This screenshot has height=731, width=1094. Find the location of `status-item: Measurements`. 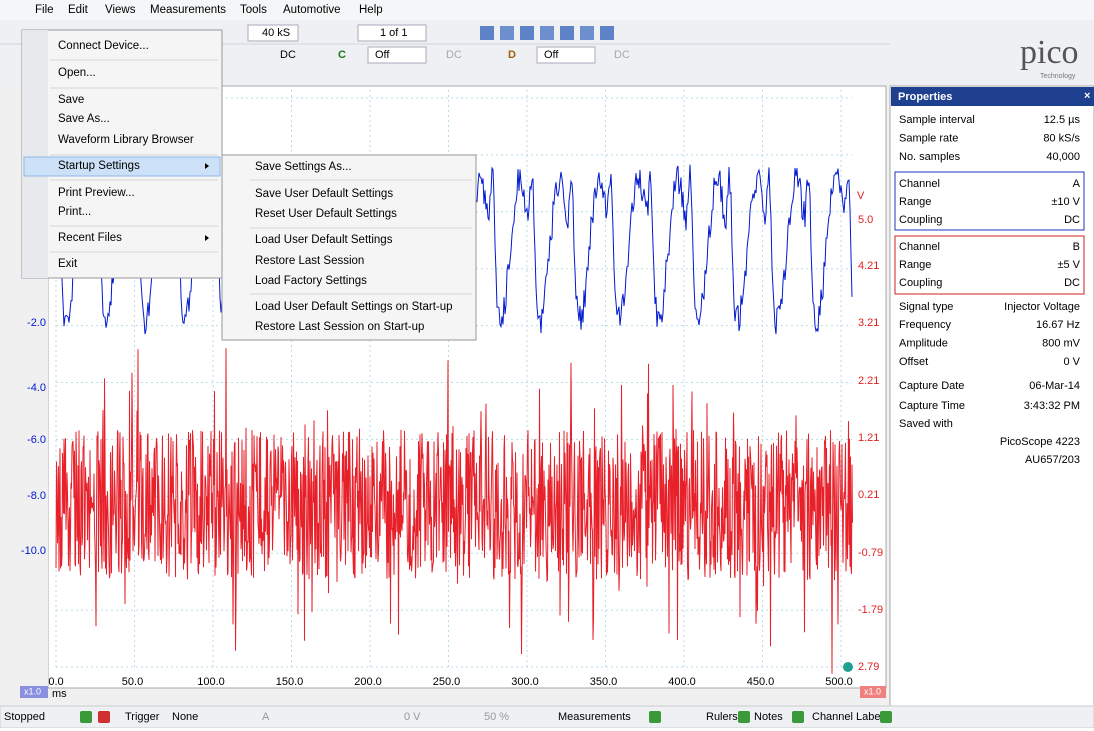

status-item: Measurements is located at coordinates (594, 717).